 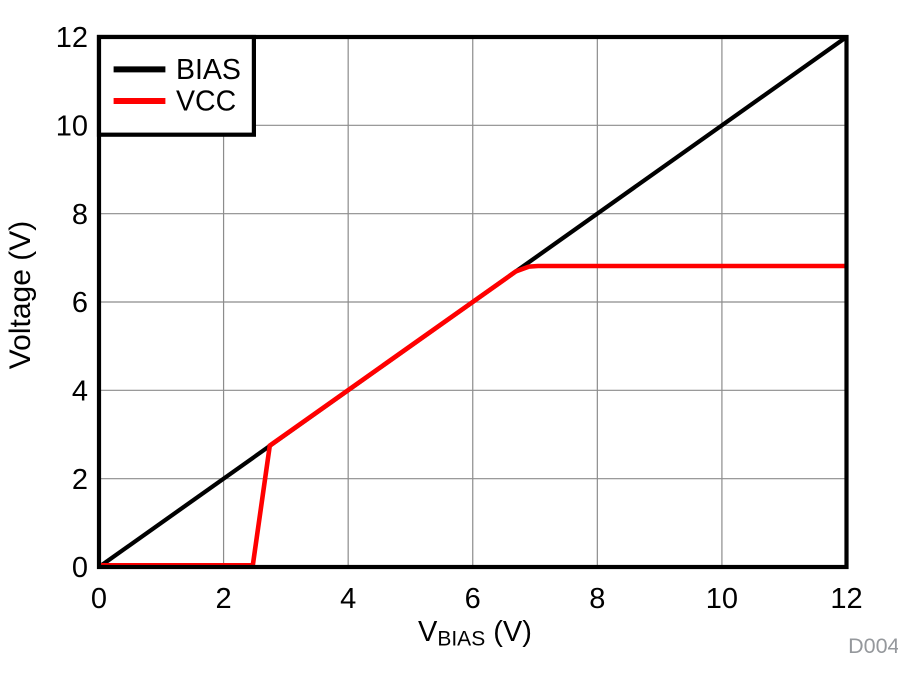 What do you see at coordinates (873, 646) in the screenshot?
I see `svg-text: D004` at bounding box center [873, 646].